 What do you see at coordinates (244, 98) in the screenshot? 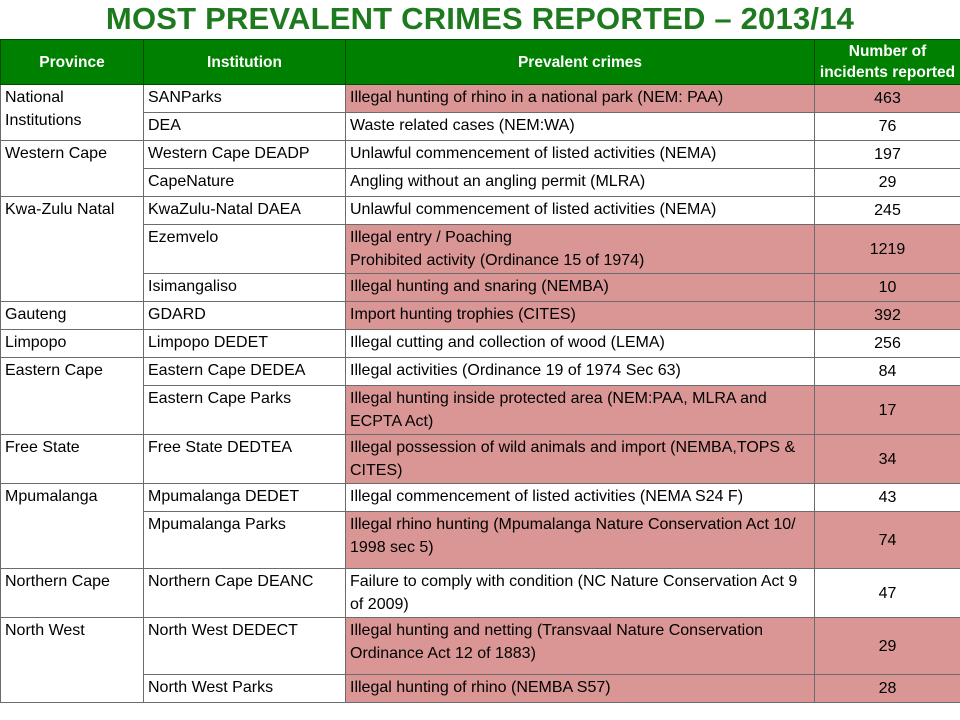
I see `institution-cell: SANParks` at bounding box center [244, 98].